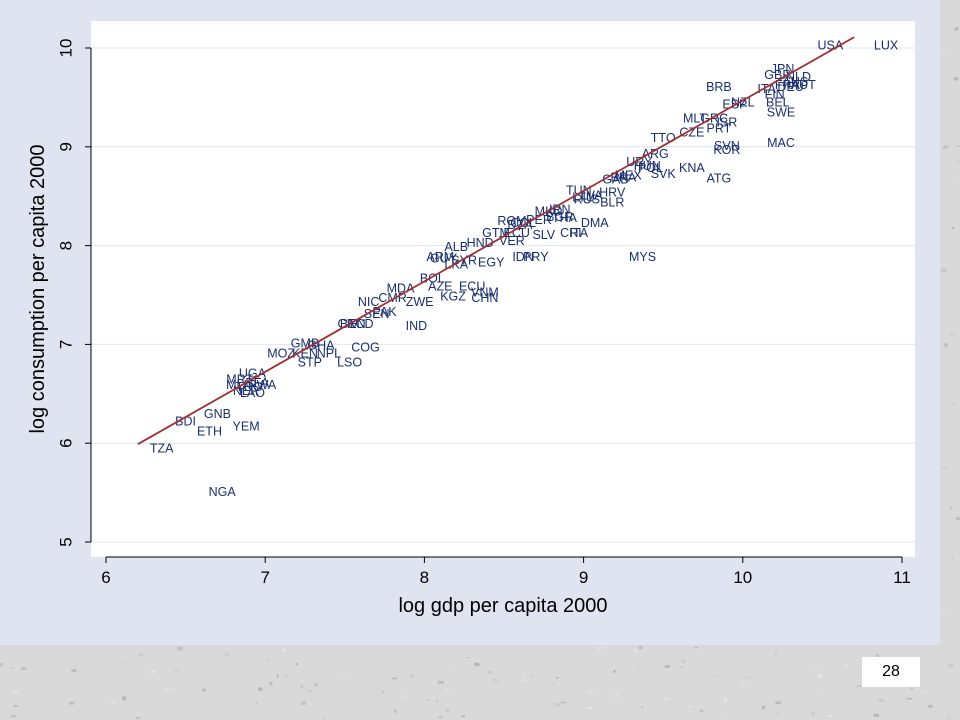  I want to click on point-label: IRN, so click(560, 209).